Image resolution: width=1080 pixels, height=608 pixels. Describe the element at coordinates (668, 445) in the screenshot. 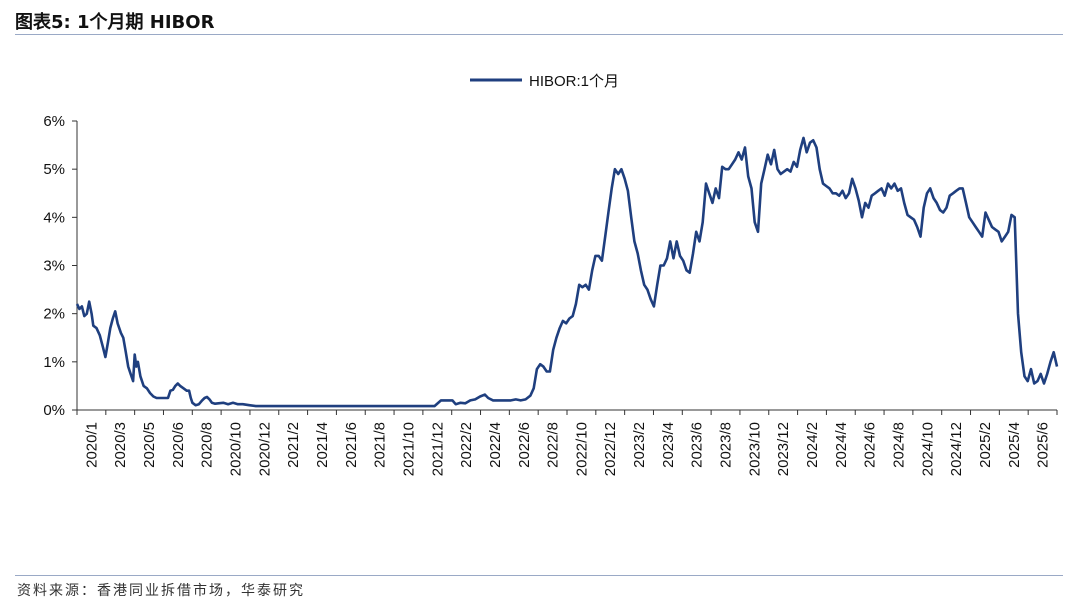

I see `x-tick-label: 2023/4` at that location.